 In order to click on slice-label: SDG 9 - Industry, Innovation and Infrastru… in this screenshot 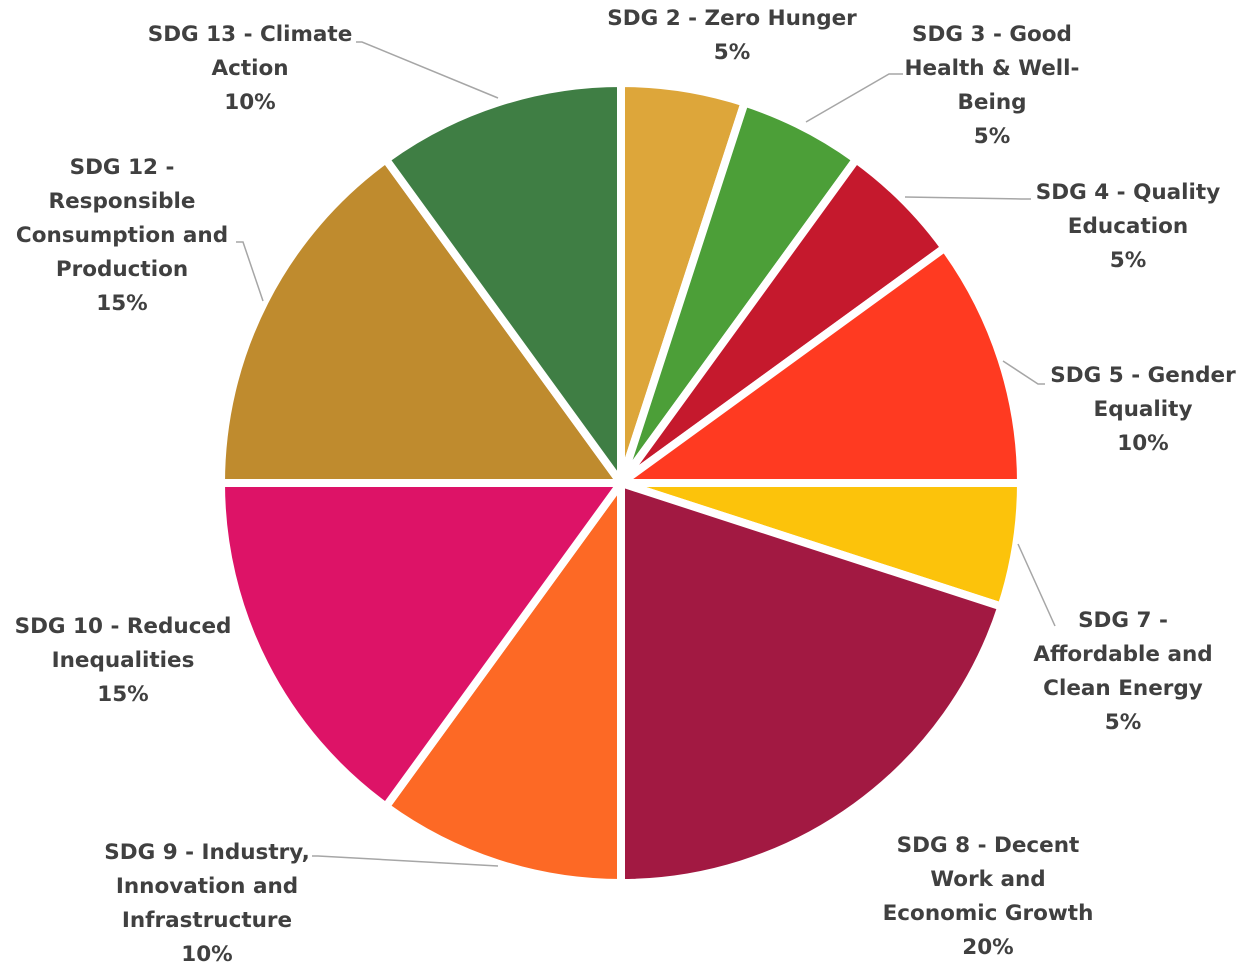, I will do `click(207, 904)`.